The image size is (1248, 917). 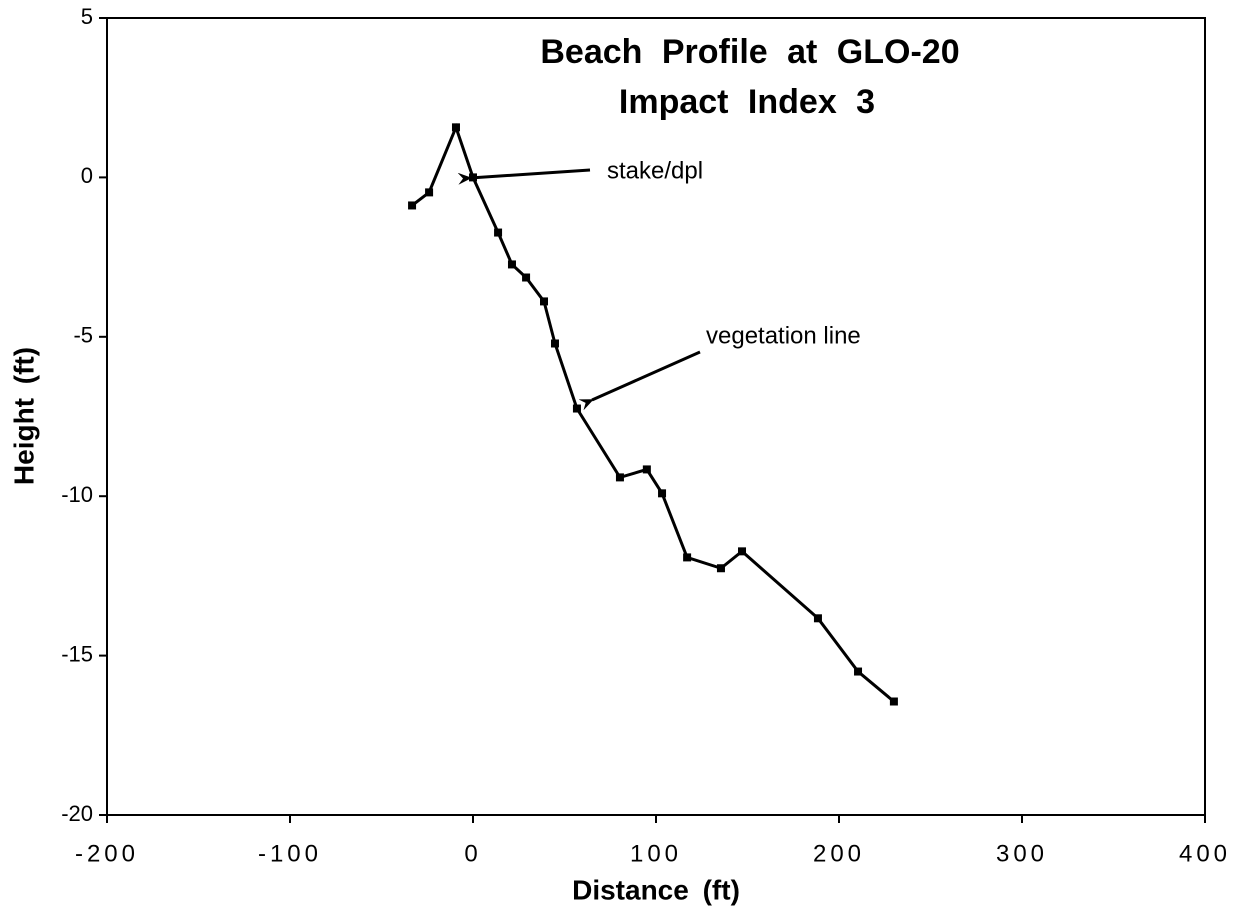 I want to click on x-axis-label: Distance (ft), so click(x=656, y=889).